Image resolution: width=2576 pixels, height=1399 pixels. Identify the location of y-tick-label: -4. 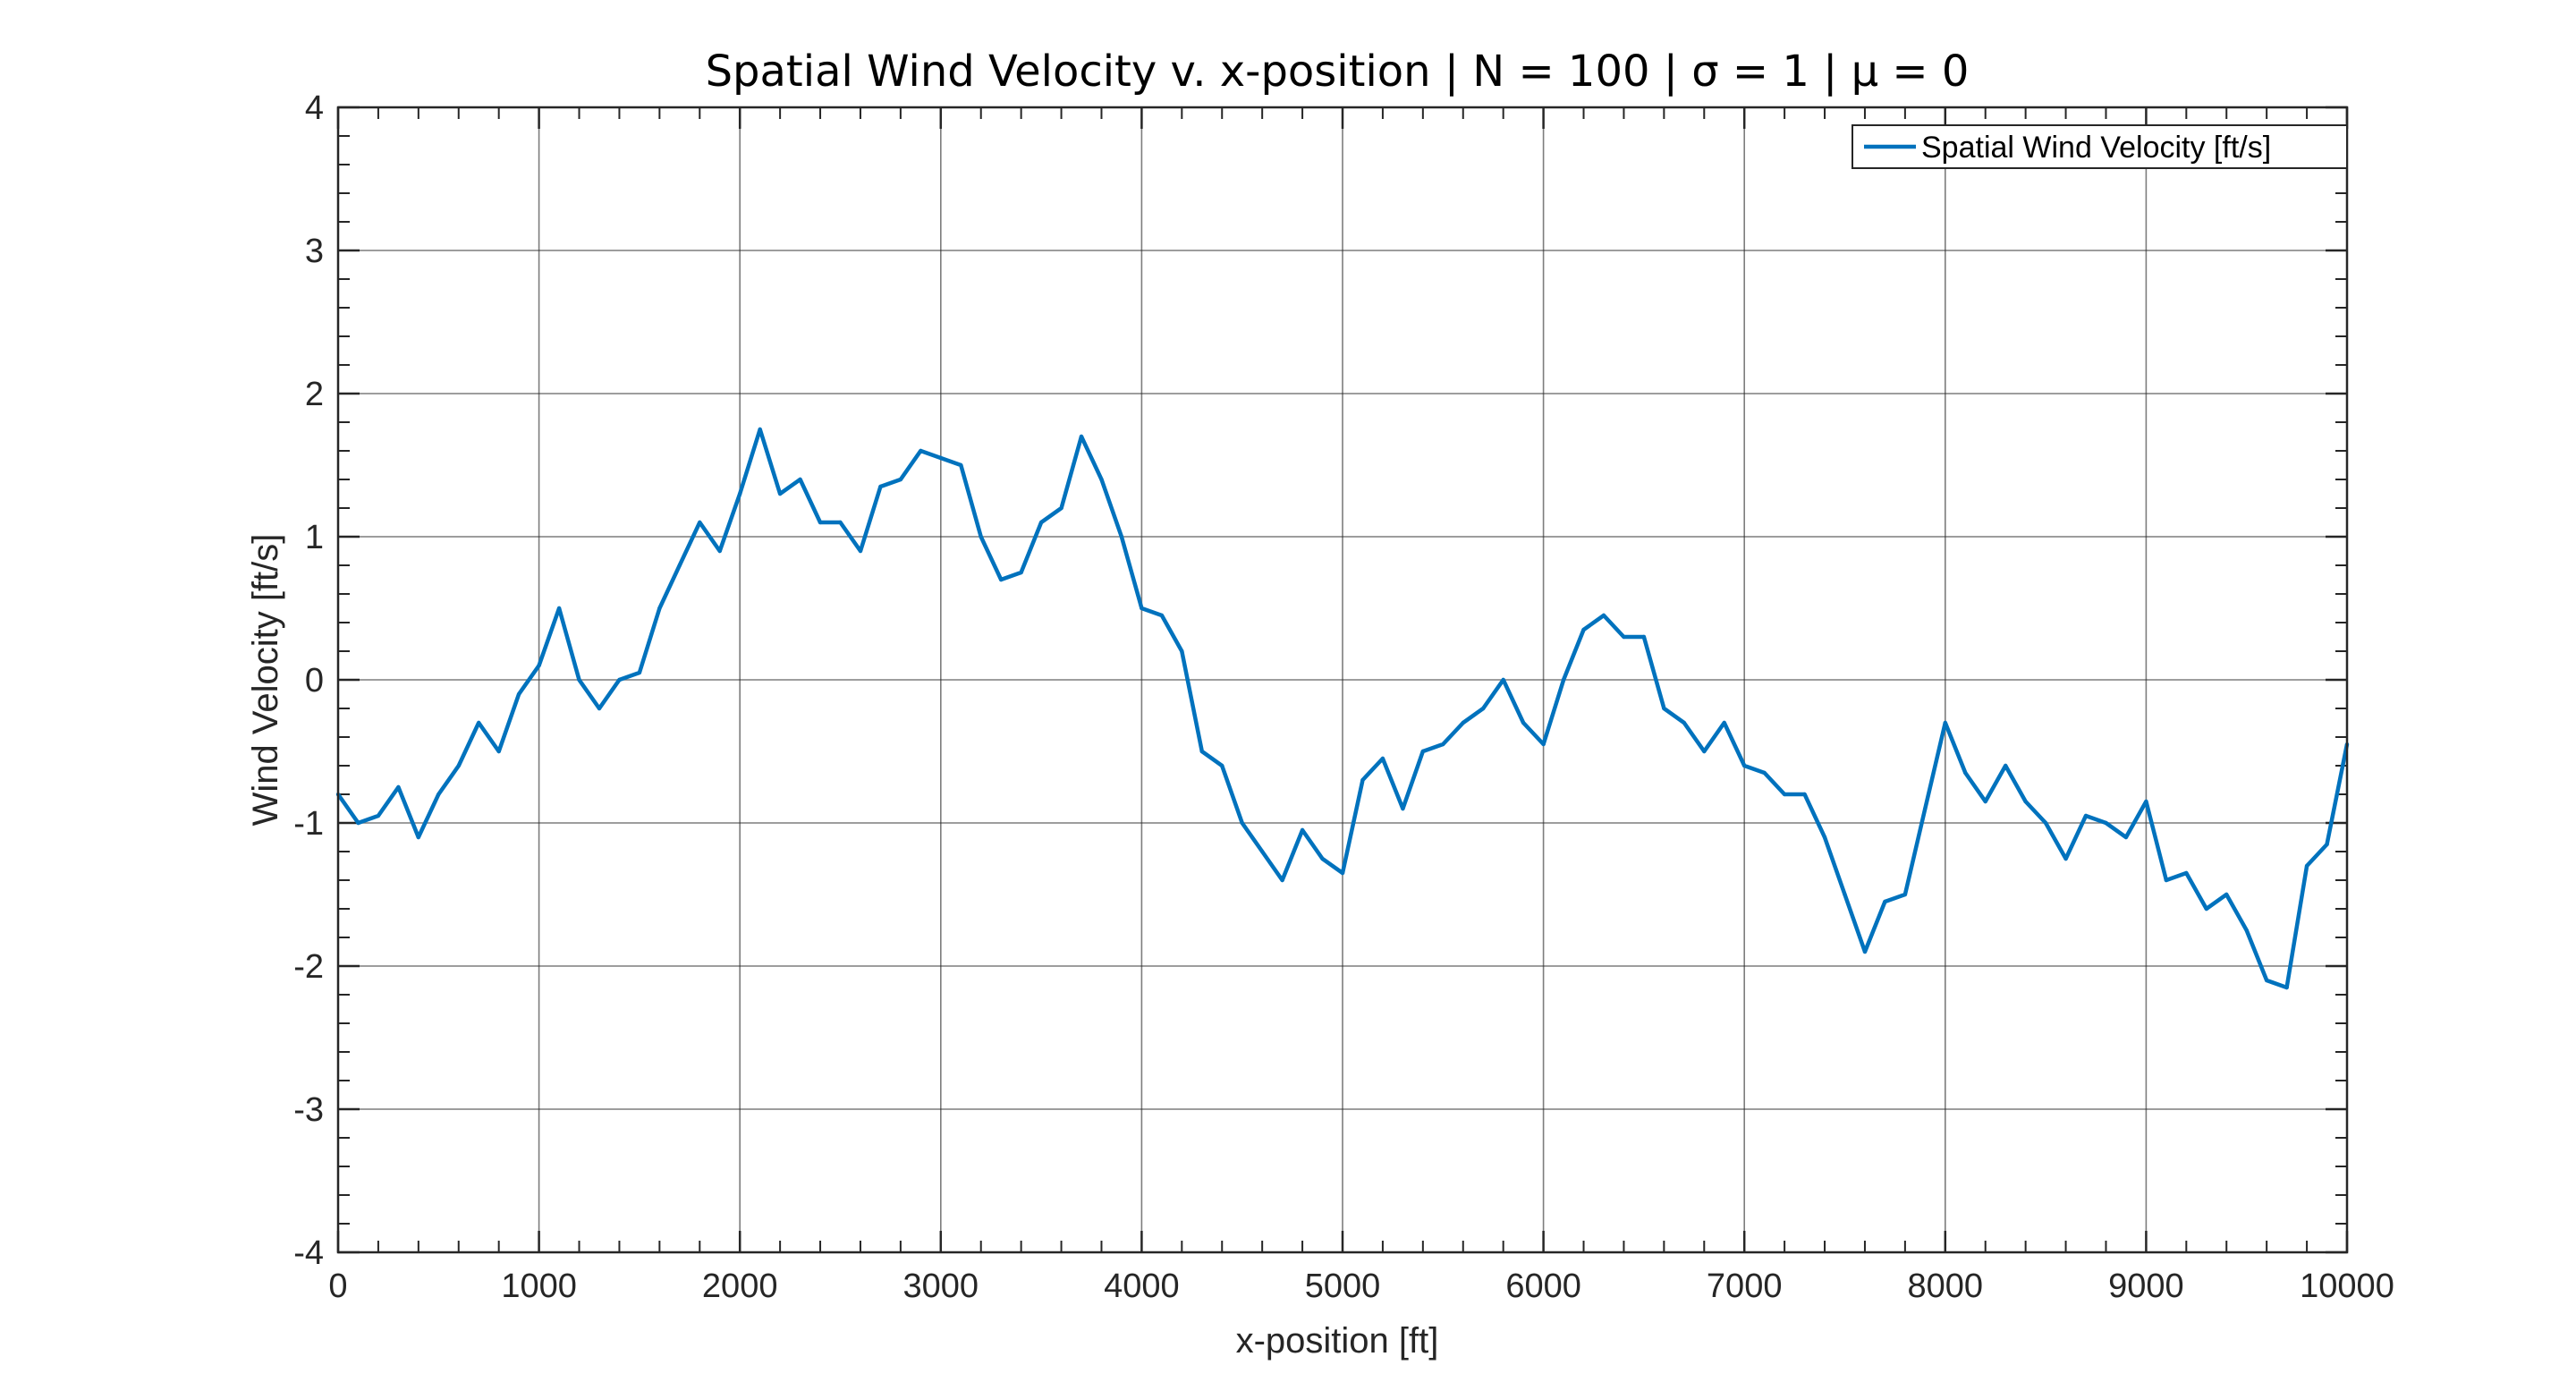
(308, 1253).